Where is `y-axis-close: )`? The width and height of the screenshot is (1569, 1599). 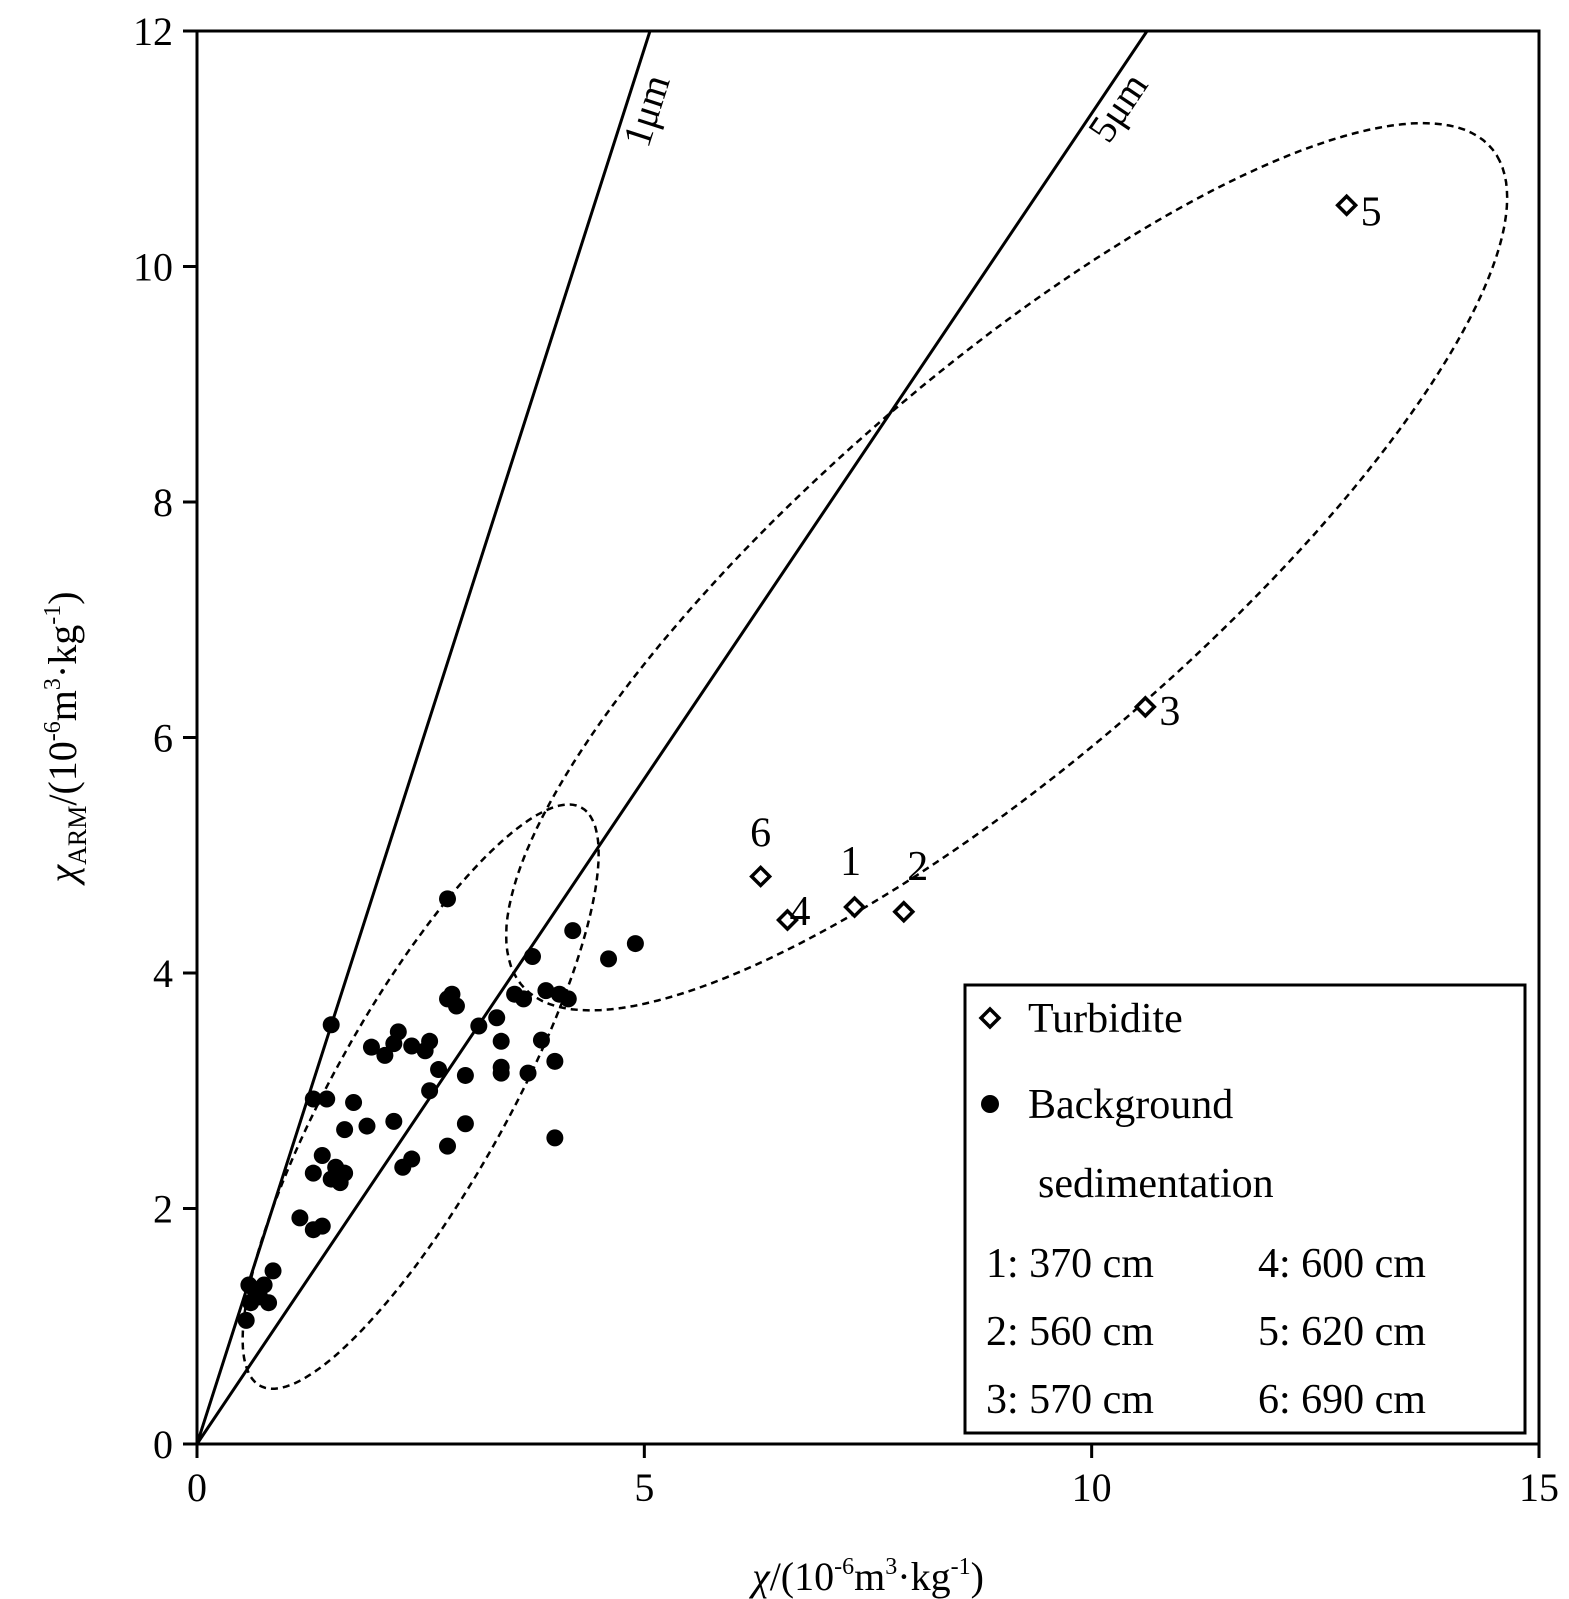
y-axis-close: ) is located at coordinates (62, 597).